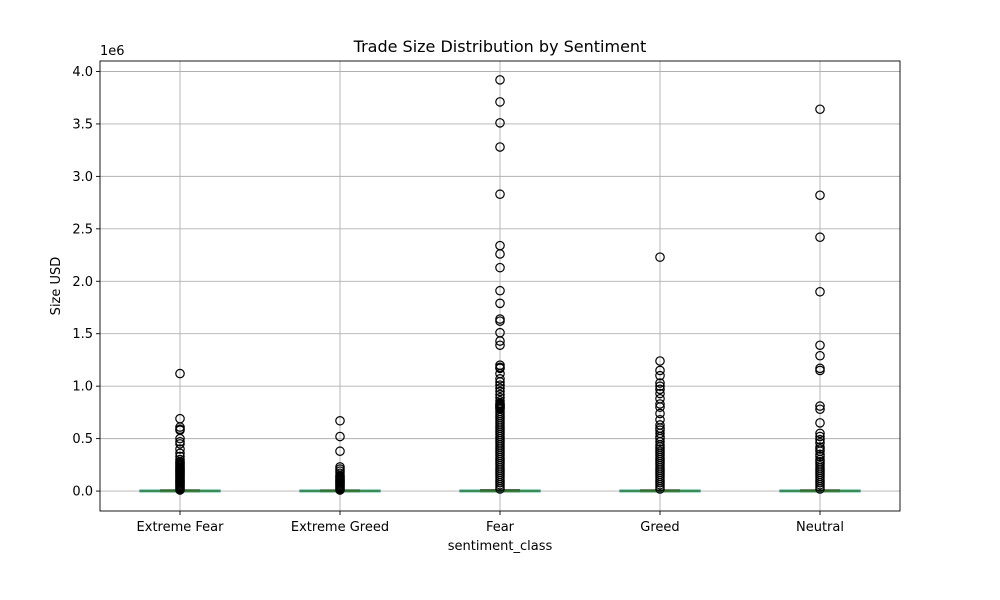 The image size is (1000, 600). I want to click on x-tick-label: Neutral, so click(820, 527).